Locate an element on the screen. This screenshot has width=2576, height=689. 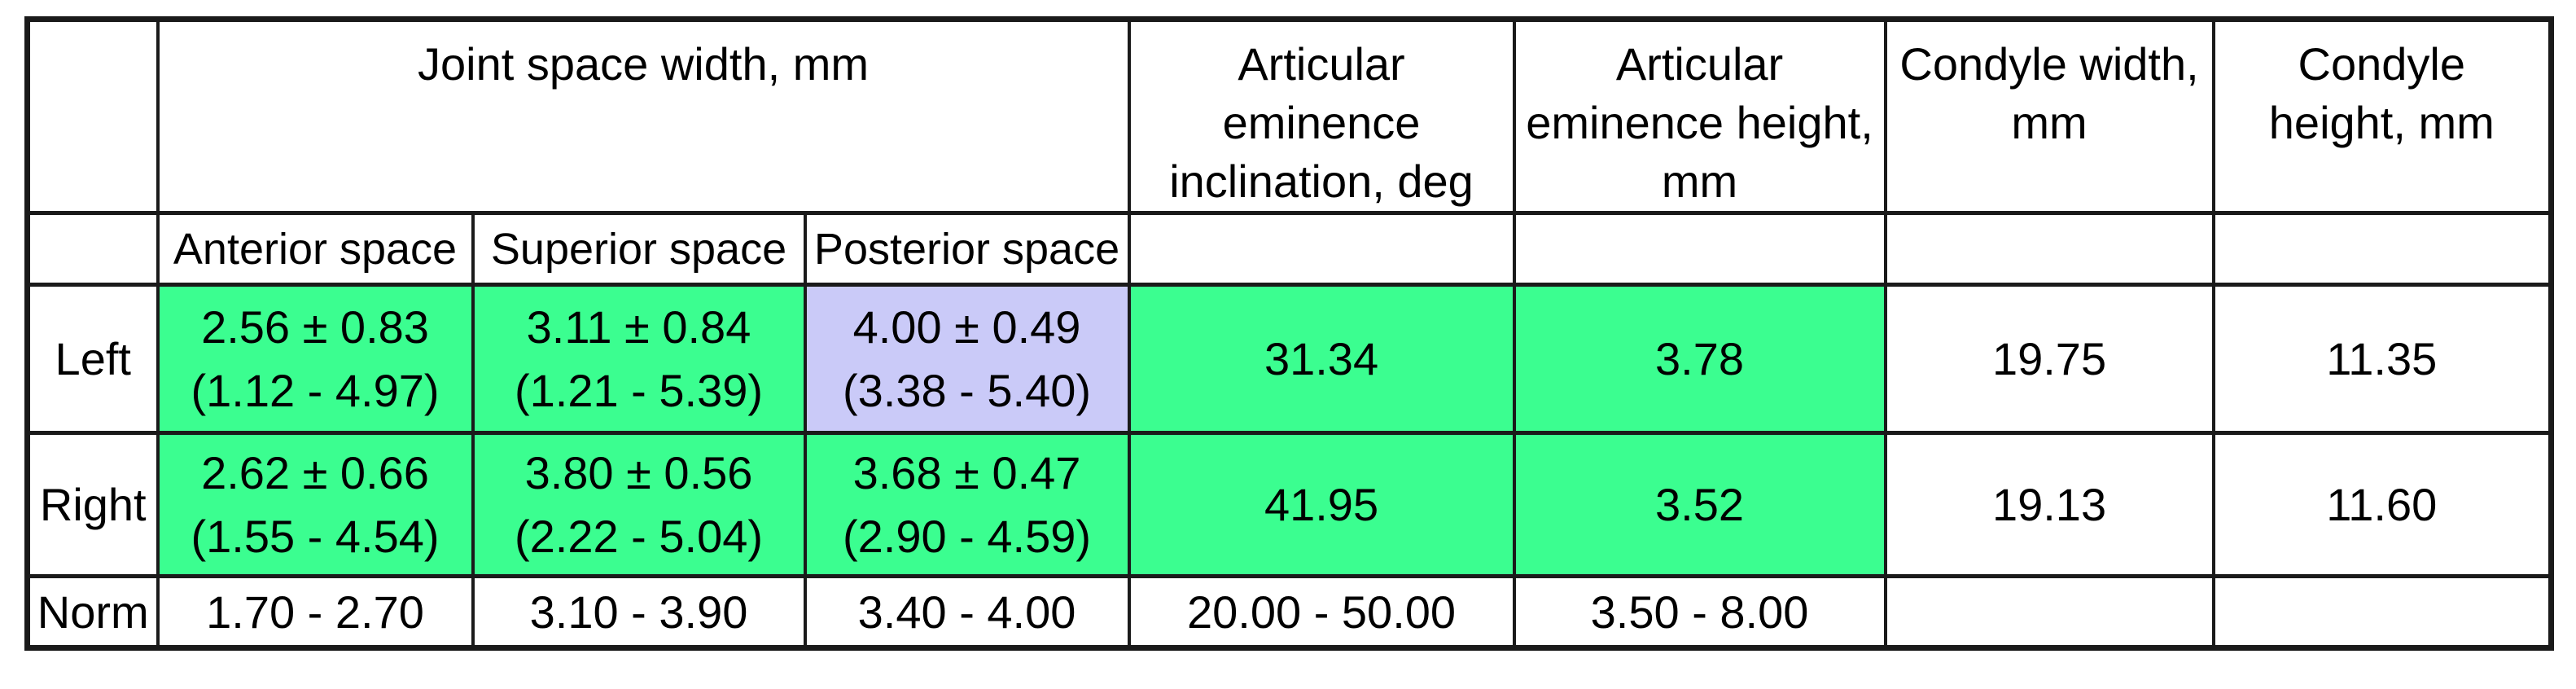
corner-cell is located at coordinates (92, 116).